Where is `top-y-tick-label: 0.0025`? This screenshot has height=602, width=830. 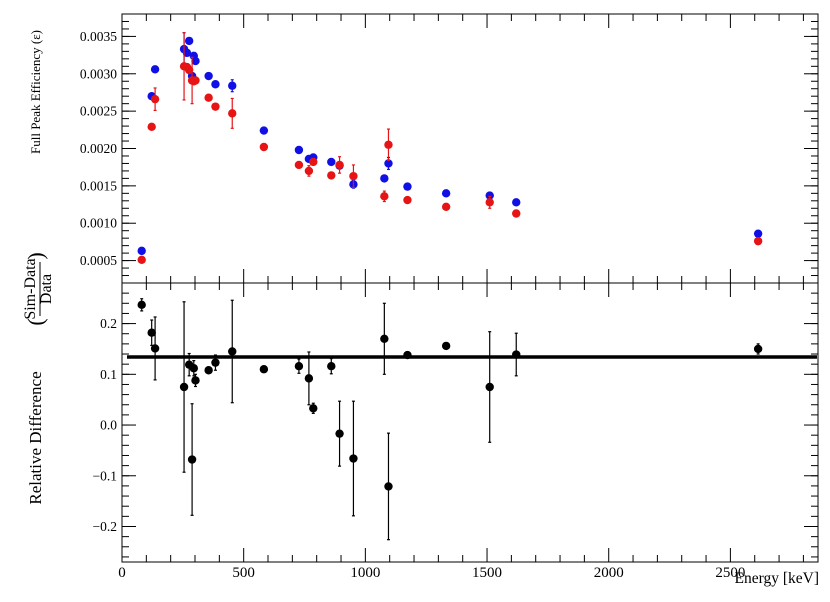
top-y-tick-label: 0.0025 is located at coordinates (98, 111).